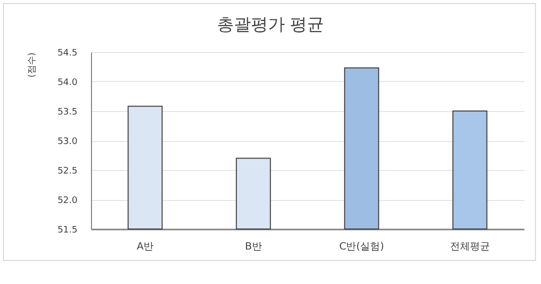 The image size is (541, 284). Describe the element at coordinates (253, 247) in the screenshot. I see `x-tick-label: B반` at that location.